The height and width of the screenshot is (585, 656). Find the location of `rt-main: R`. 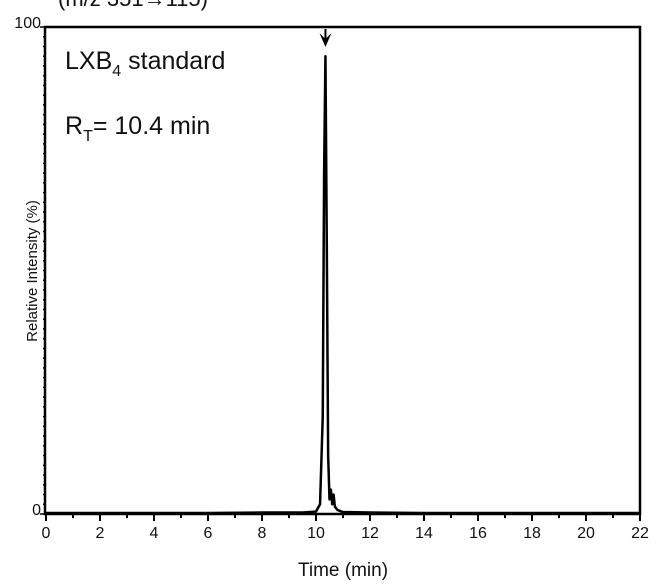

rt-main: R is located at coordinates (74, 126).